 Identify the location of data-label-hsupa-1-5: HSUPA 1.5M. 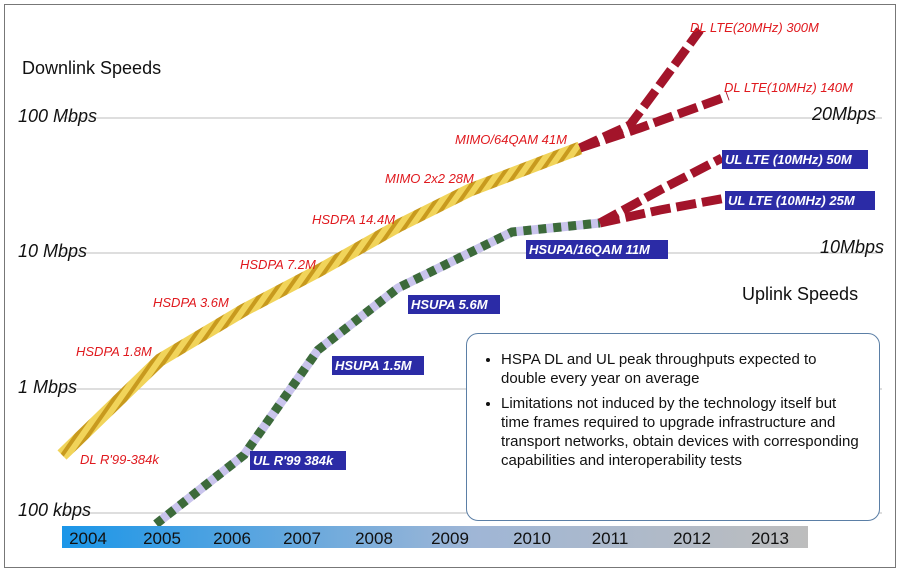
(374, 365).